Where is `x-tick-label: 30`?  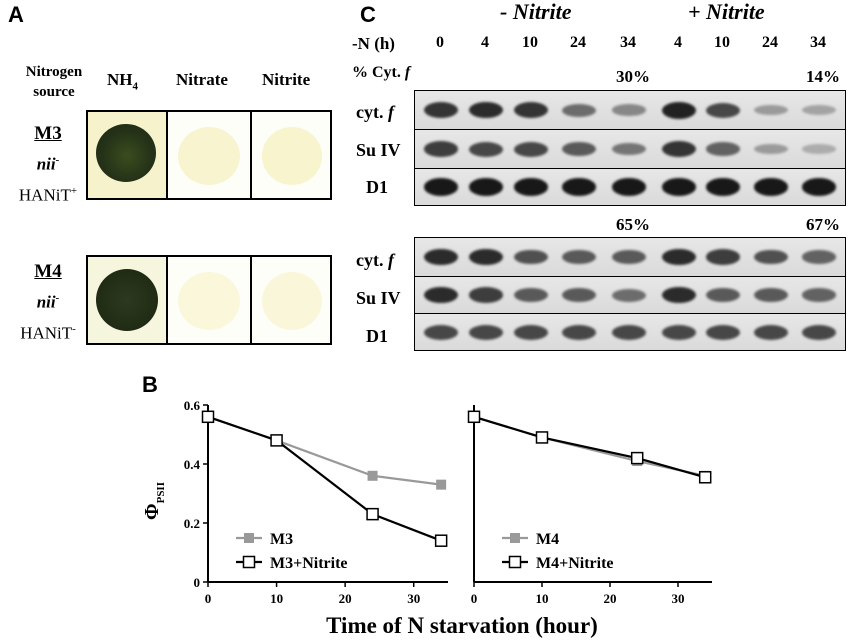 x-tick-label: 30 is located at coordinates (678, 598).